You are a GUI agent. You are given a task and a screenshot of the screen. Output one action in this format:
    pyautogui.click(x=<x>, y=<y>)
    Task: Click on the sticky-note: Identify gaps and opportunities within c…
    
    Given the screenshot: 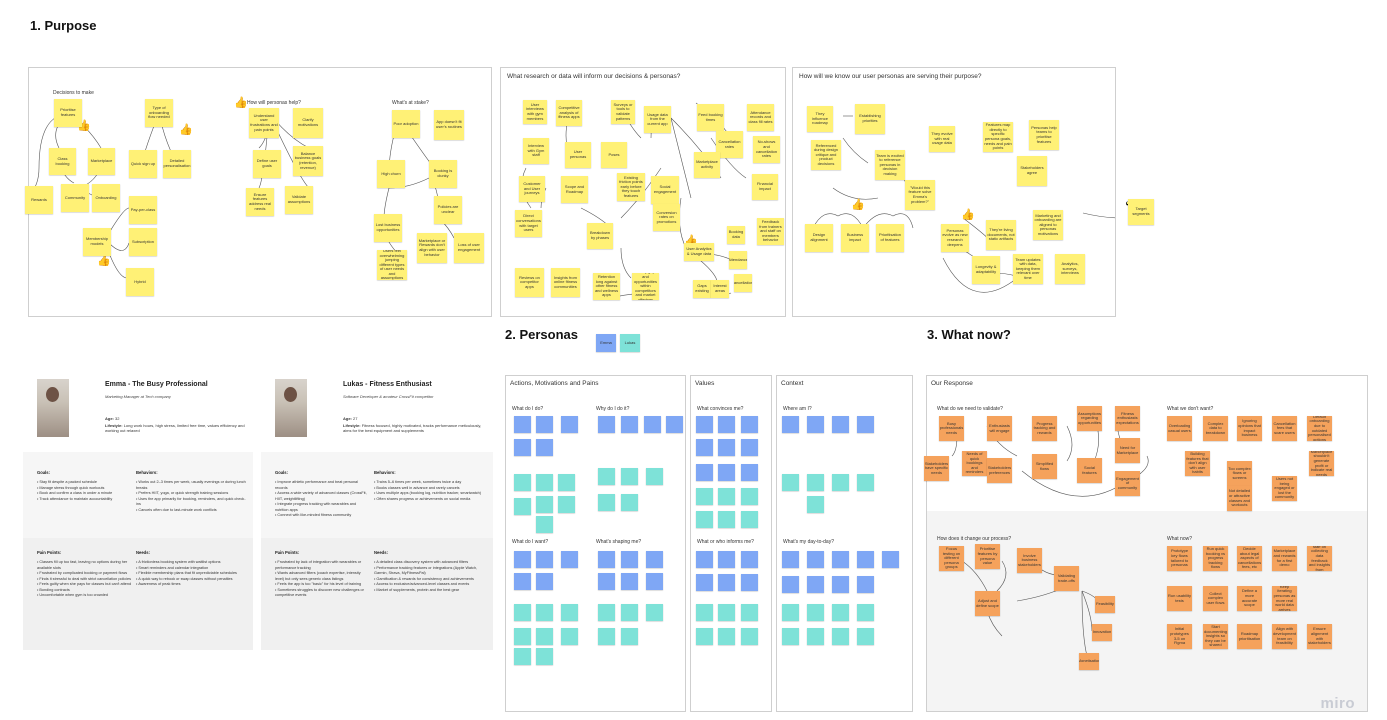 What is the action you would take?
    pyautogui.click(x=645, y=286)
    